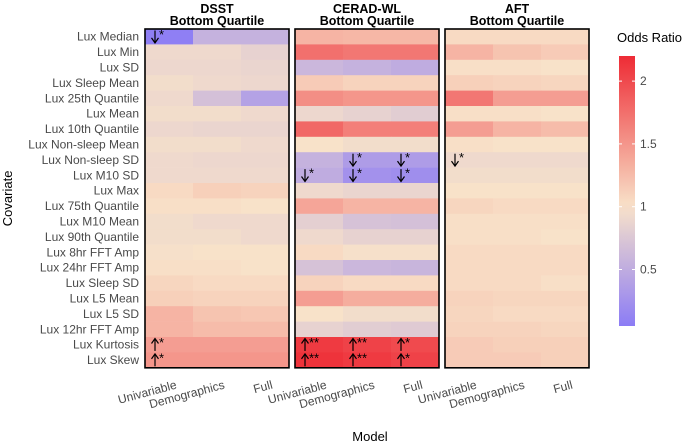 The image size is (685, 447). Describe the element at coordinates (627, 191) in the screenshot. I see `legend-colorbar` at that location.